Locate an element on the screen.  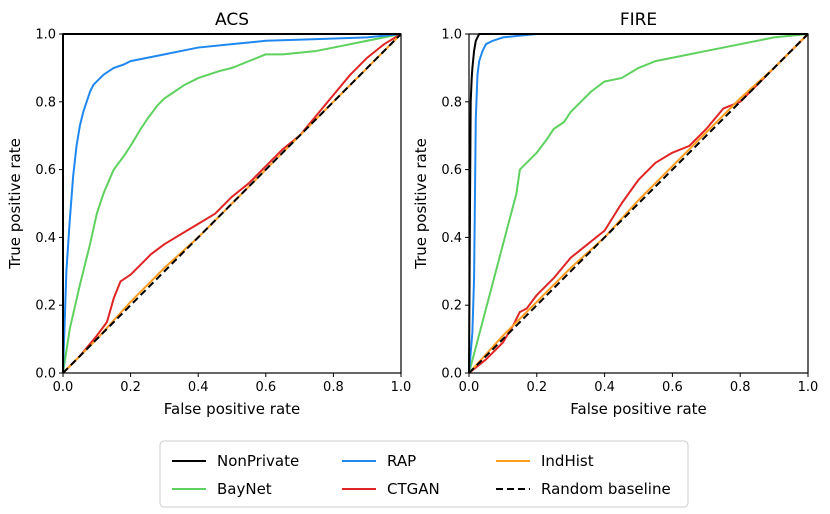
fire-x-tick-label: 0.8 is located at coordinates (740, 387).